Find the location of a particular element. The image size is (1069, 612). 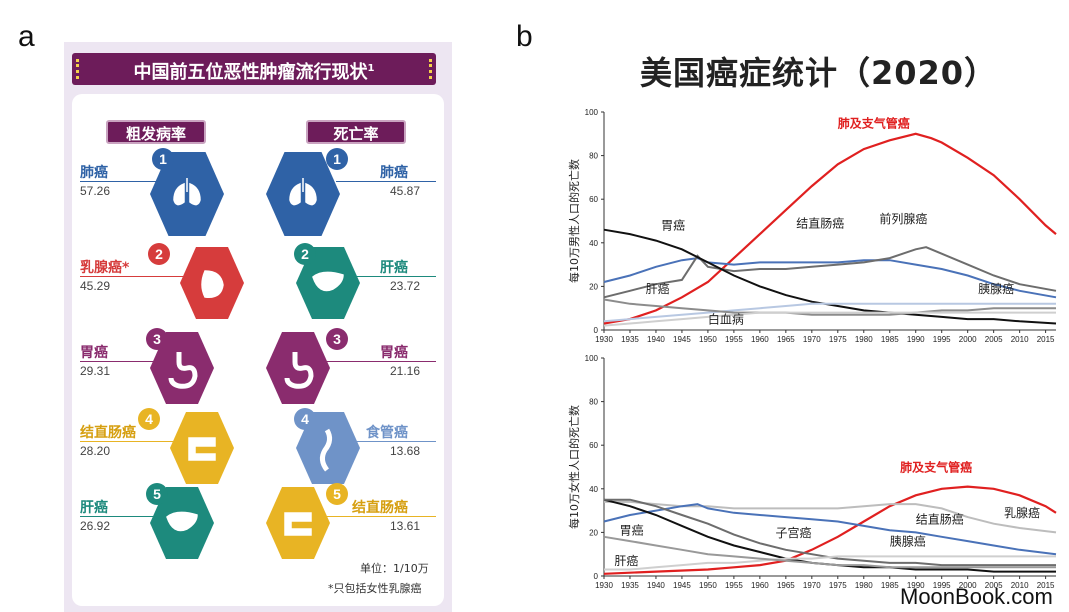

footnote: *只包括女性乳腺癌 is located at coordinates (375, 588).